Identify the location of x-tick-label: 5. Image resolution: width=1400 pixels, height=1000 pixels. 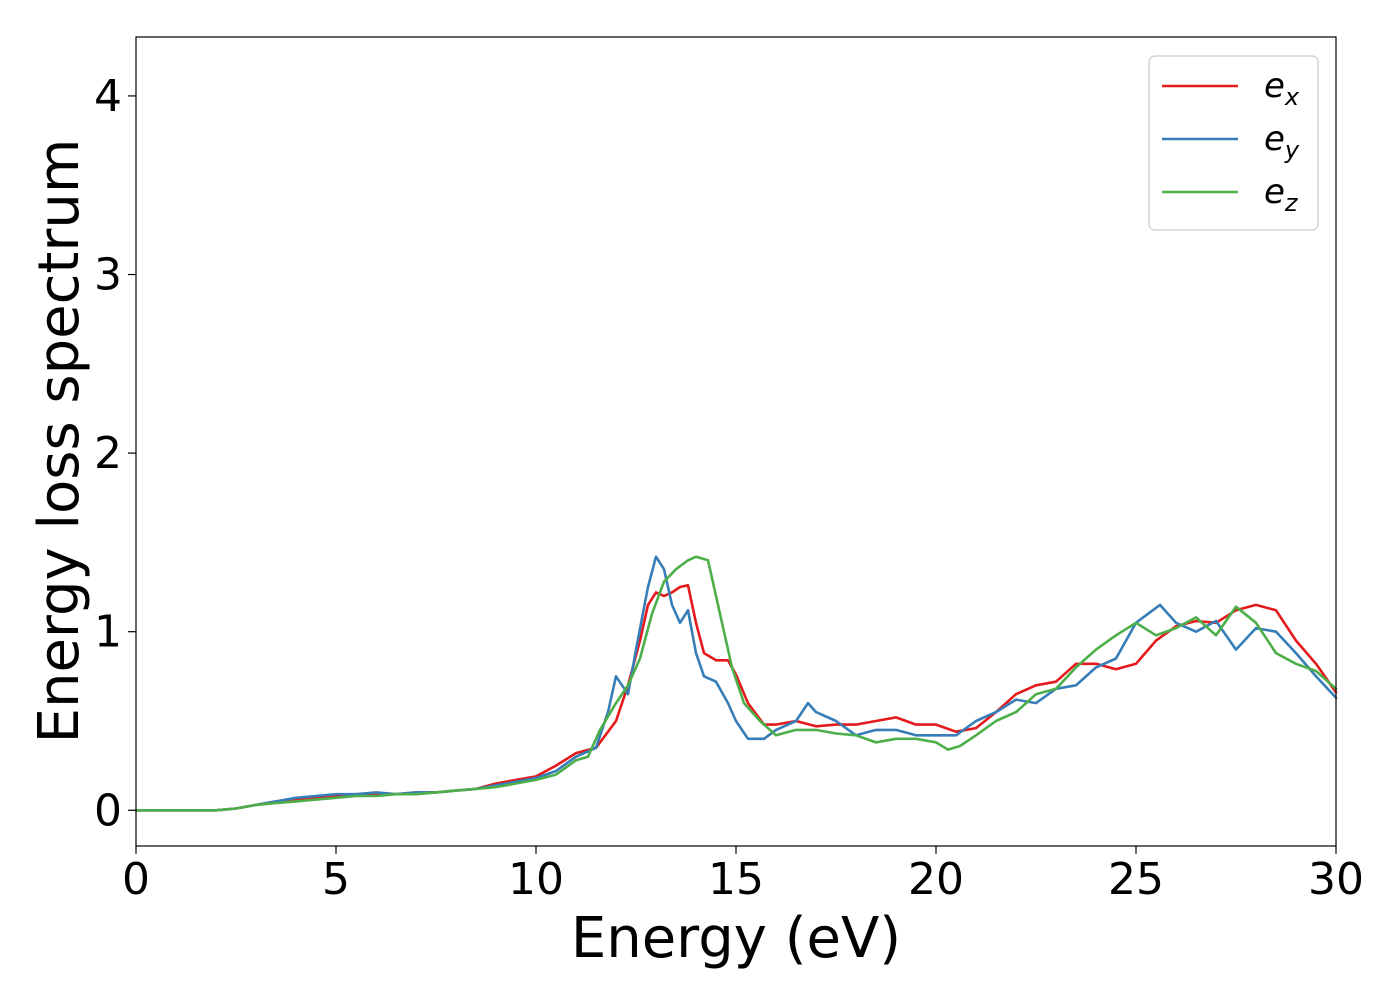
(336, 879).